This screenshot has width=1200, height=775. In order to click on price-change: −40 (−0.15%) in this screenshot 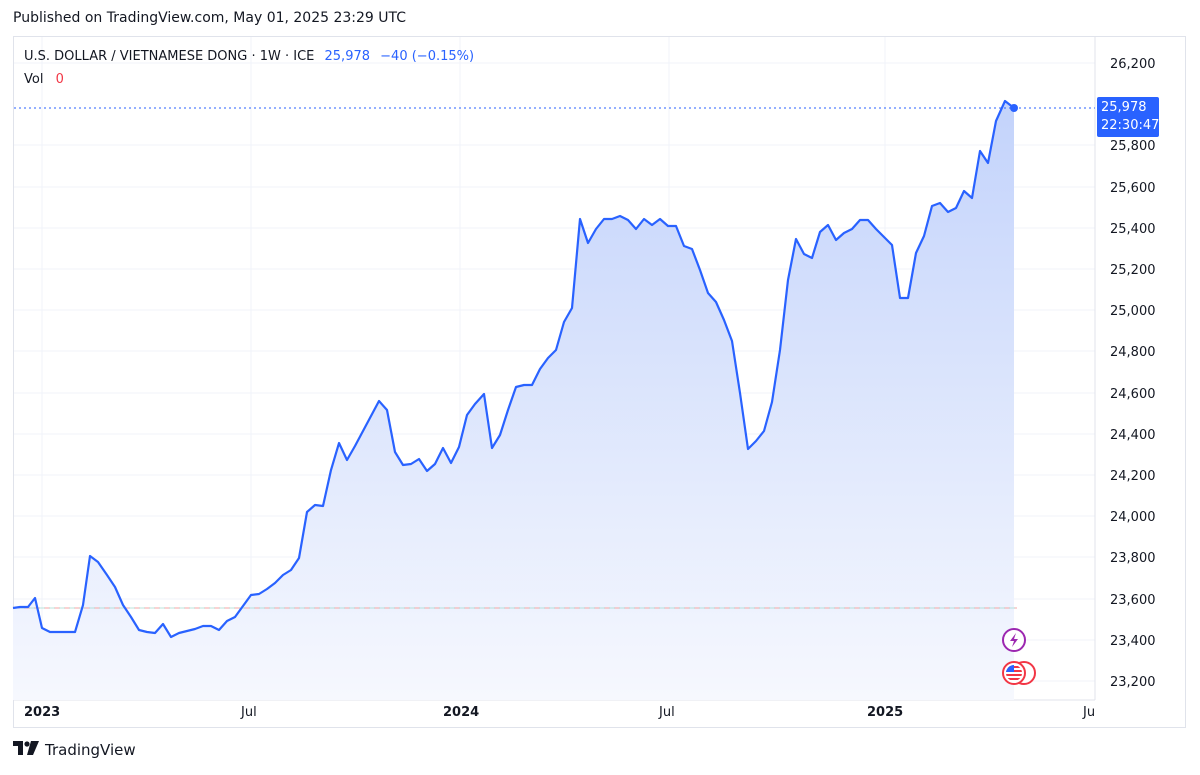, I will do `click(427, 56)`.